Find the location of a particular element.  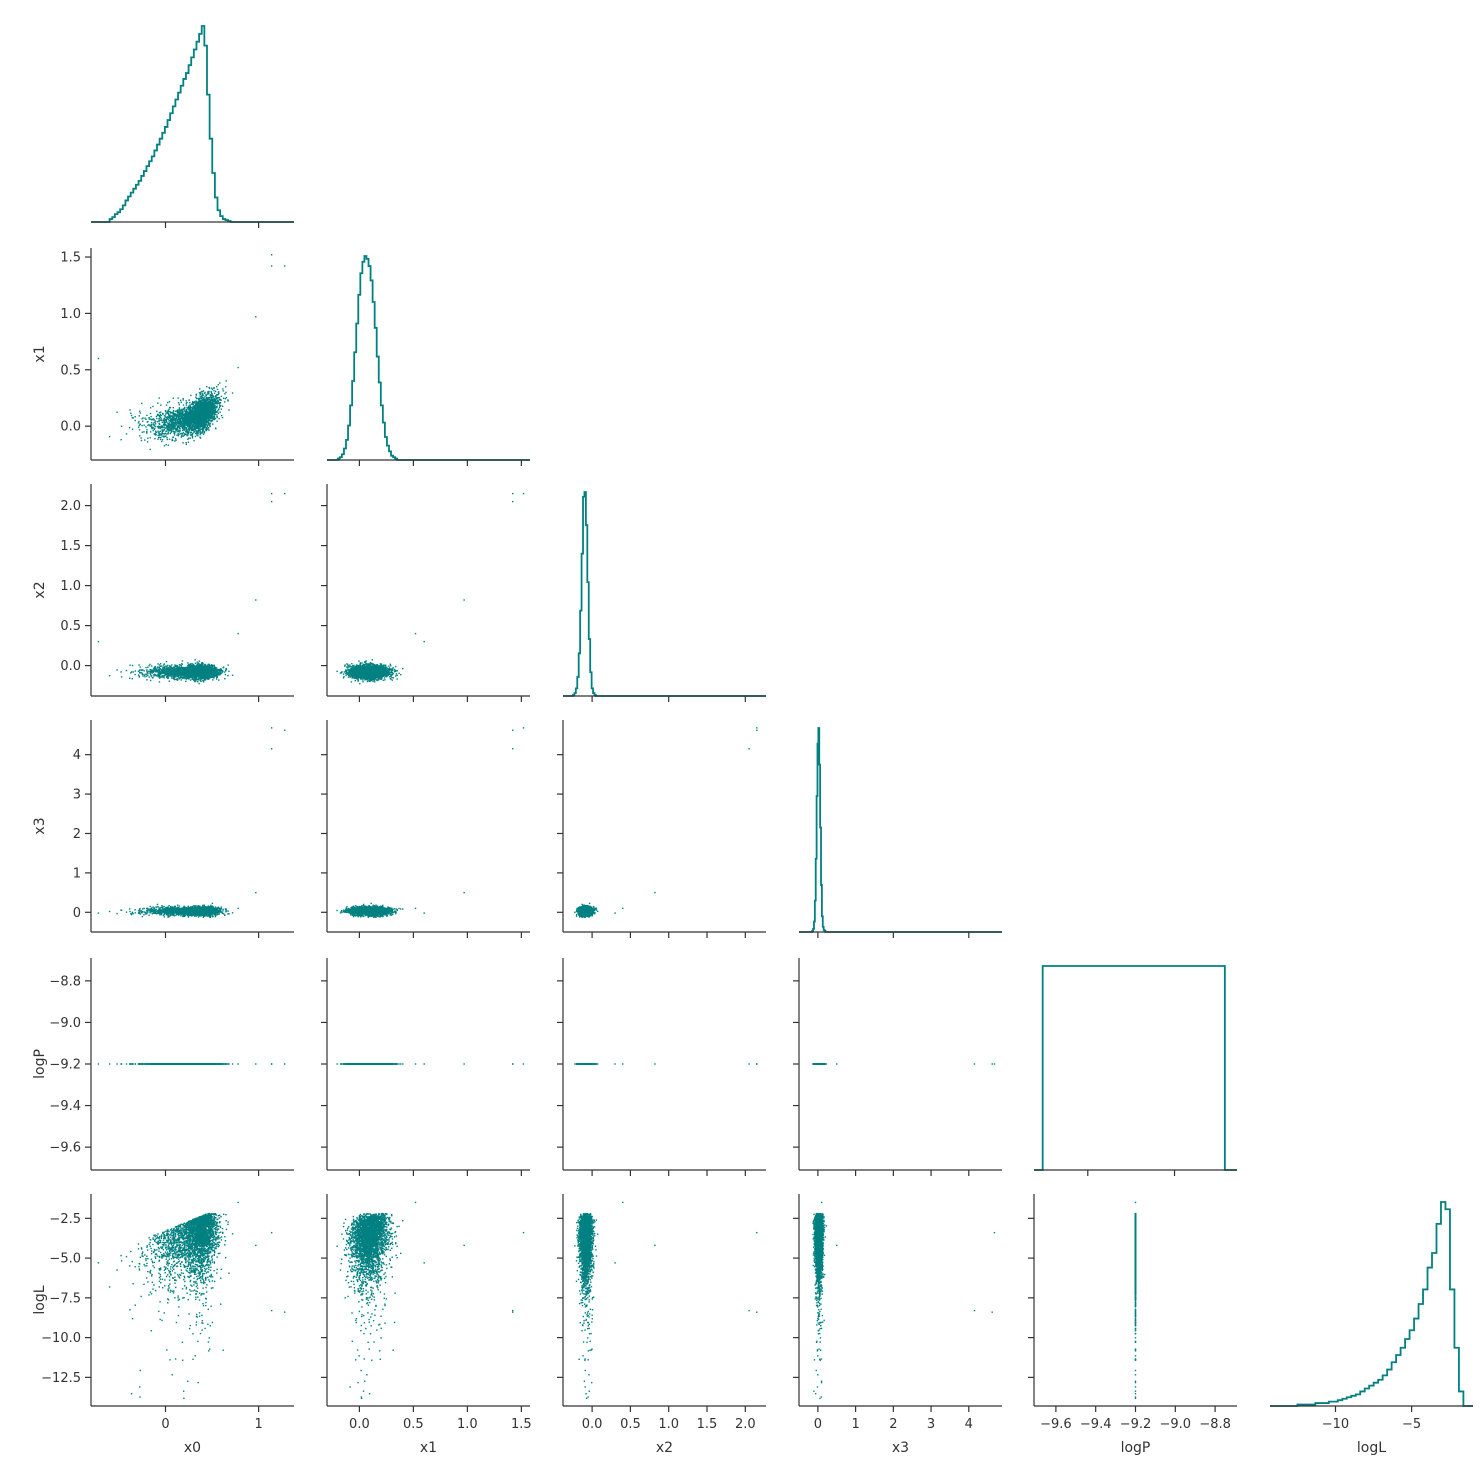

y-tick-label: 0.5 is located at coordinates (70, 370).